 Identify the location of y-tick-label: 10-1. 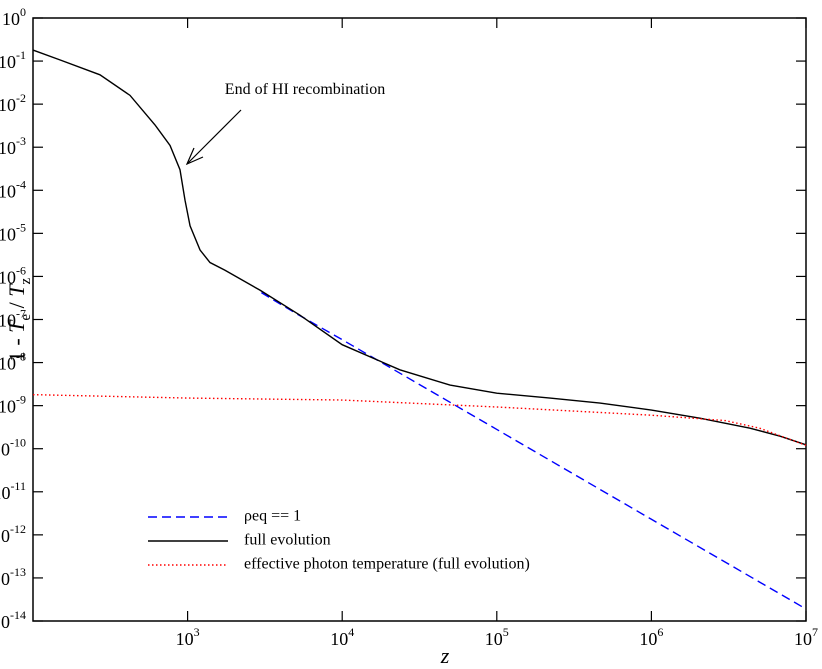
(13, 60).